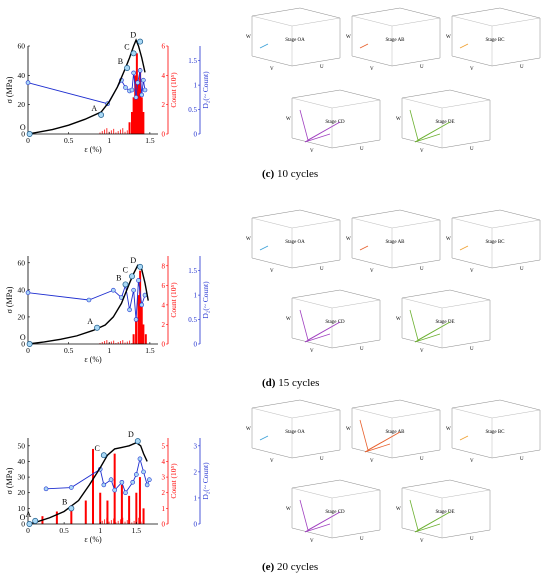 The image size is (550, 579). I want to click on stage-plot-e-3: Stage BC W V U, so click(493, 431).